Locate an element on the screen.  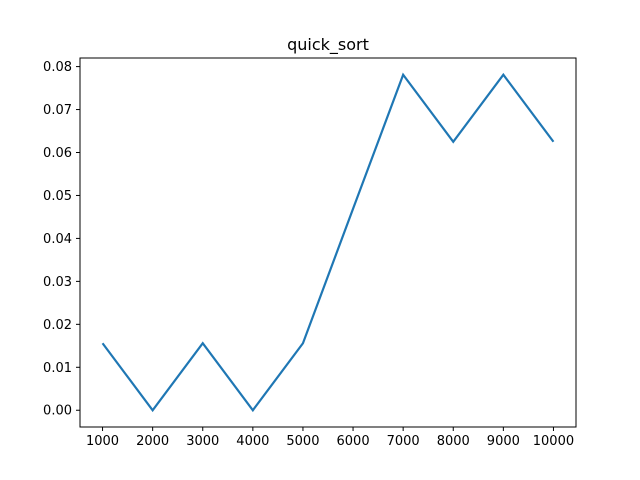
x-tick-label: 10000 is located at coordinates (553, 441).